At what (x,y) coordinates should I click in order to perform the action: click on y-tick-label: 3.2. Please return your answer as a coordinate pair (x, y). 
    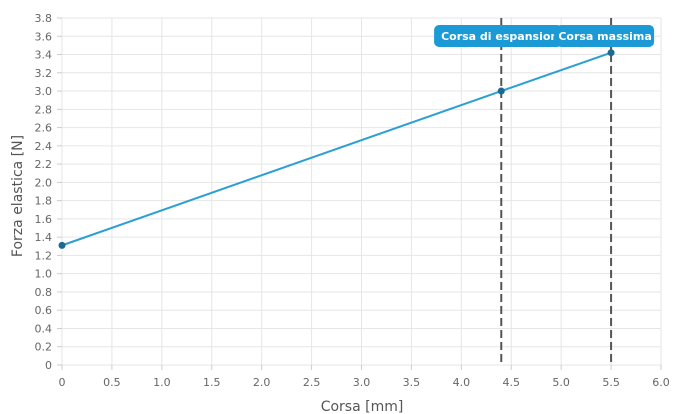
    Looking at the image, I should click on (44, 73).